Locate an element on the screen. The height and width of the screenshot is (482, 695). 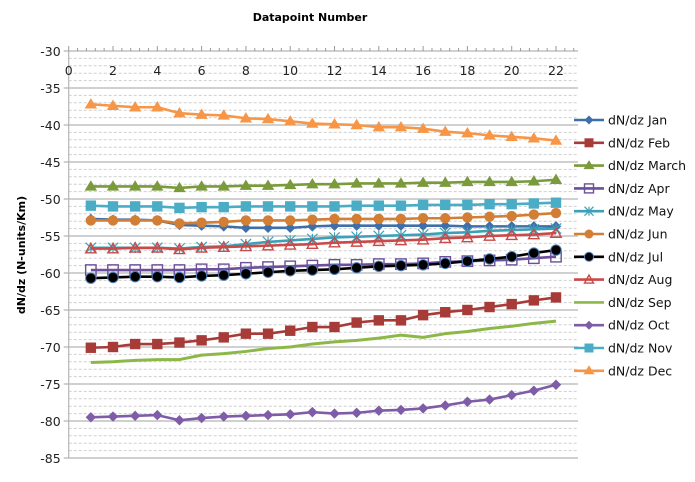
y-tick-label: -50 is located at coordinates (50, 199).